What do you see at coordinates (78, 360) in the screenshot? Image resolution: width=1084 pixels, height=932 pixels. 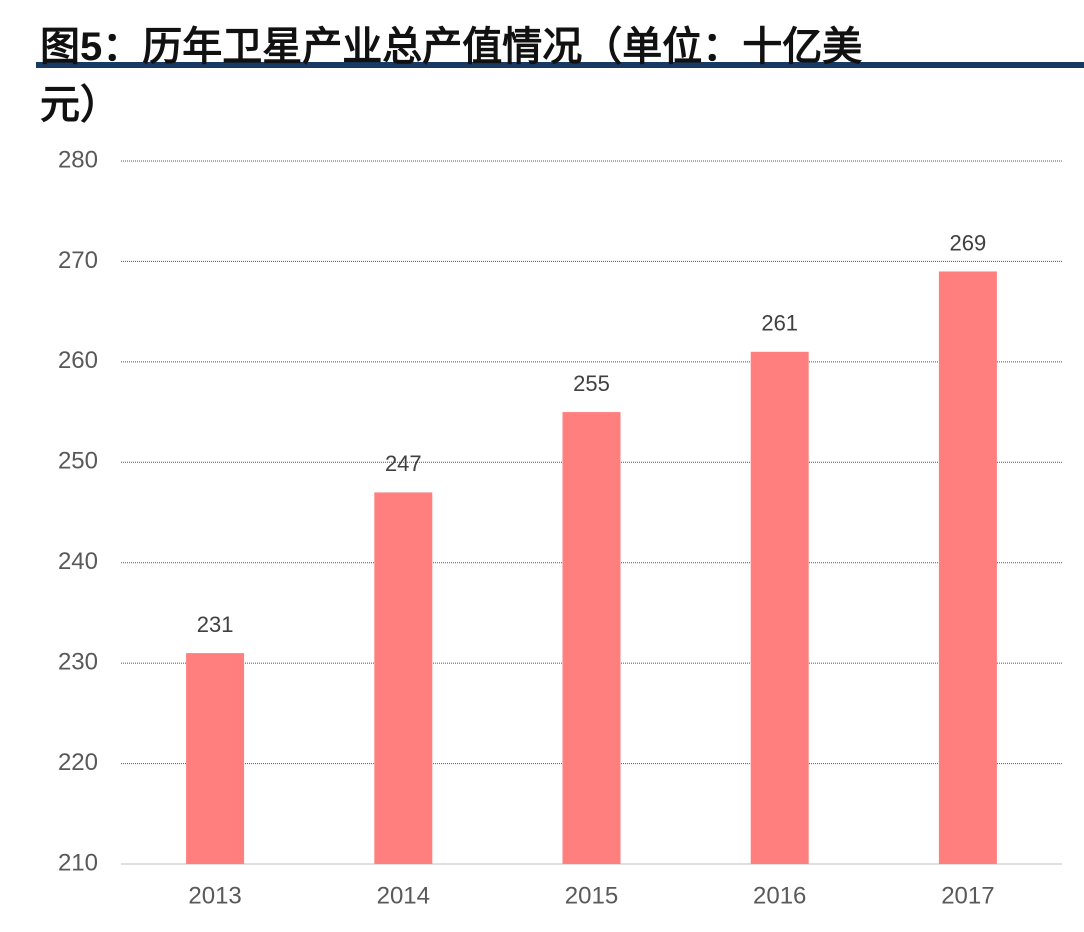 I see `y-tick-label: 260` at bounding box center [78, 360].